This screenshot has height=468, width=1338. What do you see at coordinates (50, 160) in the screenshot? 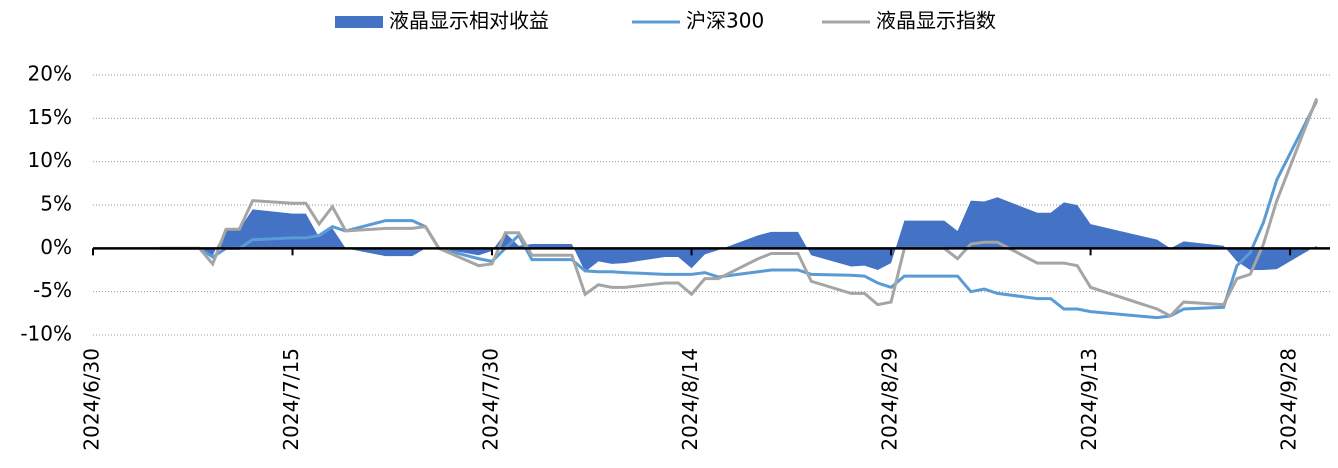
I see `y-tick-label: 10%` at bounding box center [50, 160].